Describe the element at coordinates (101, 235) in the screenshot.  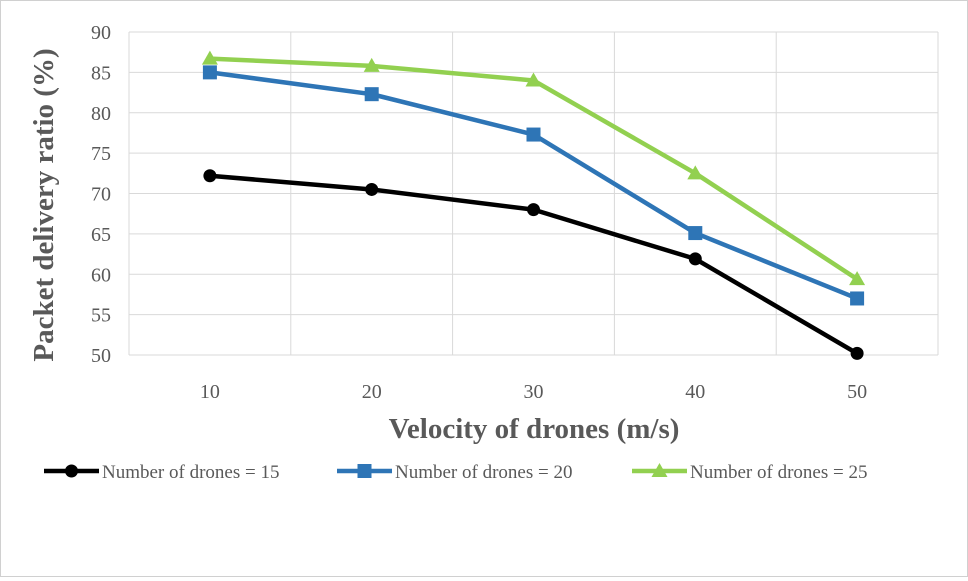
I see `y-tick-label: 65` at that location.